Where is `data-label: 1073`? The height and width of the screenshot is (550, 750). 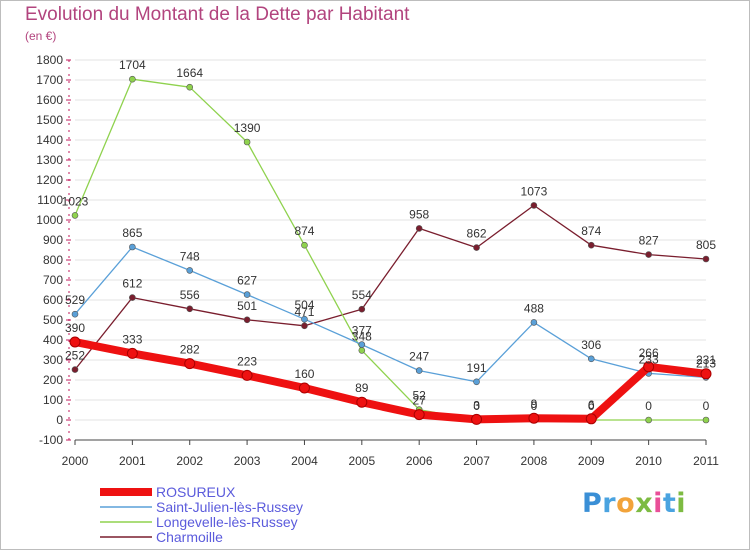 data-label: 1073 is located at coordinates (534, 191).